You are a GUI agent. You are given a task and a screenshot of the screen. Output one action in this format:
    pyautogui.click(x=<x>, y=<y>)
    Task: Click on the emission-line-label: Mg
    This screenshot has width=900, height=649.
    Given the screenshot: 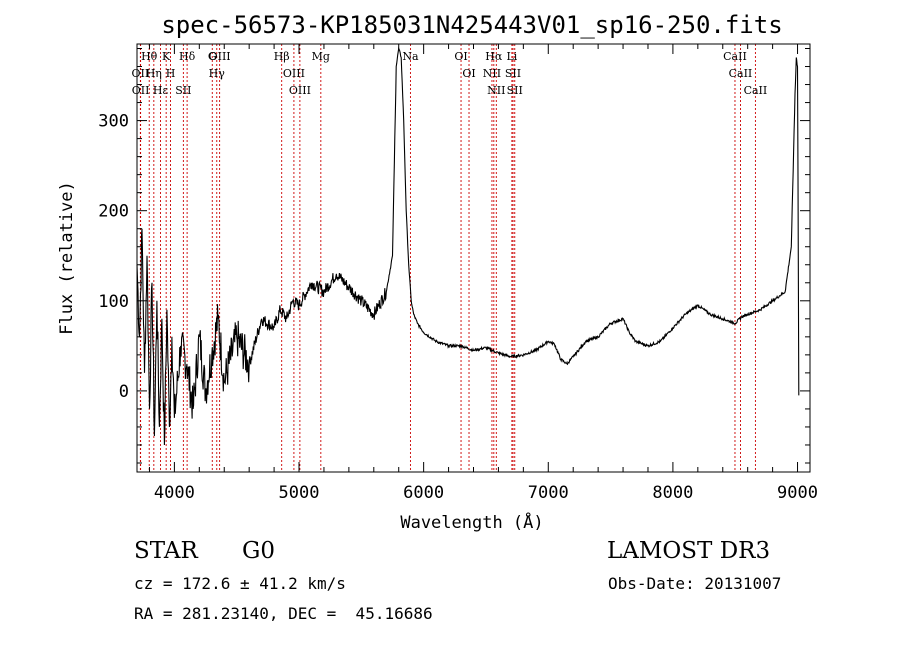 What is the action you would take?
    pyautogui.click(x=321, y=56)
    